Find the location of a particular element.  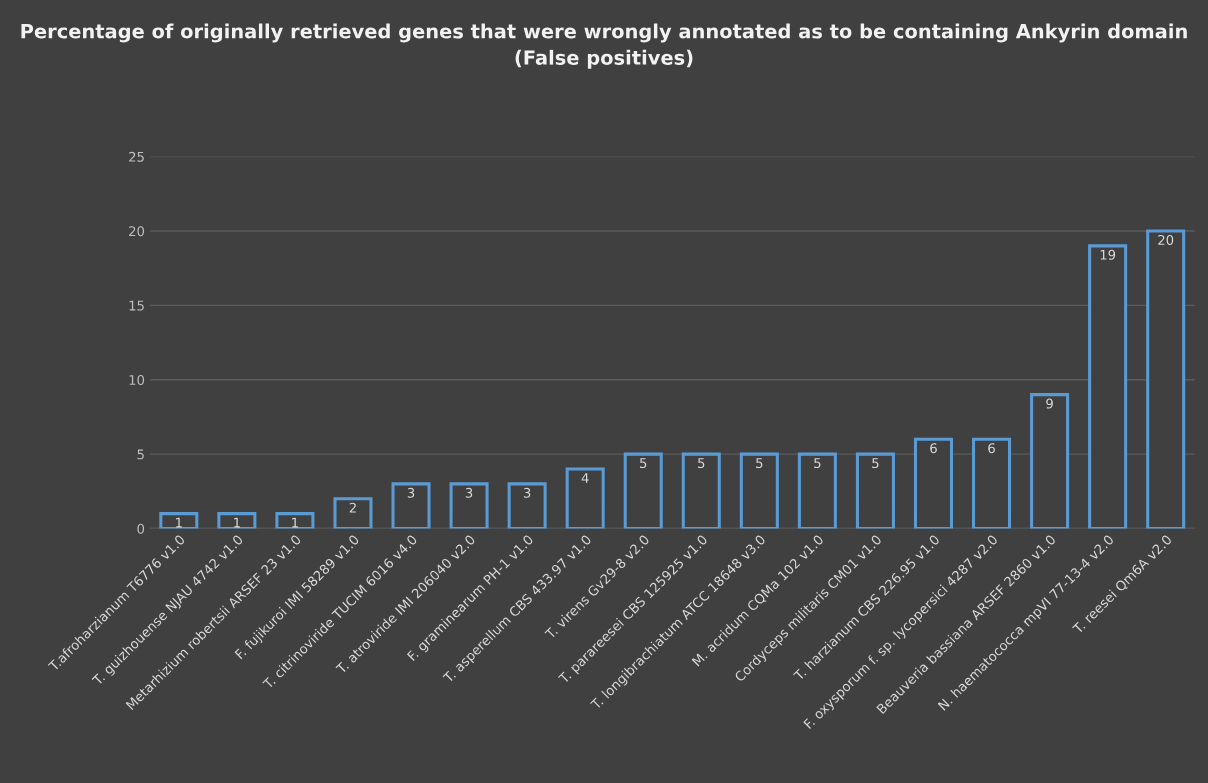

y-tick-label: 10 is located at coordinates (137, 379).